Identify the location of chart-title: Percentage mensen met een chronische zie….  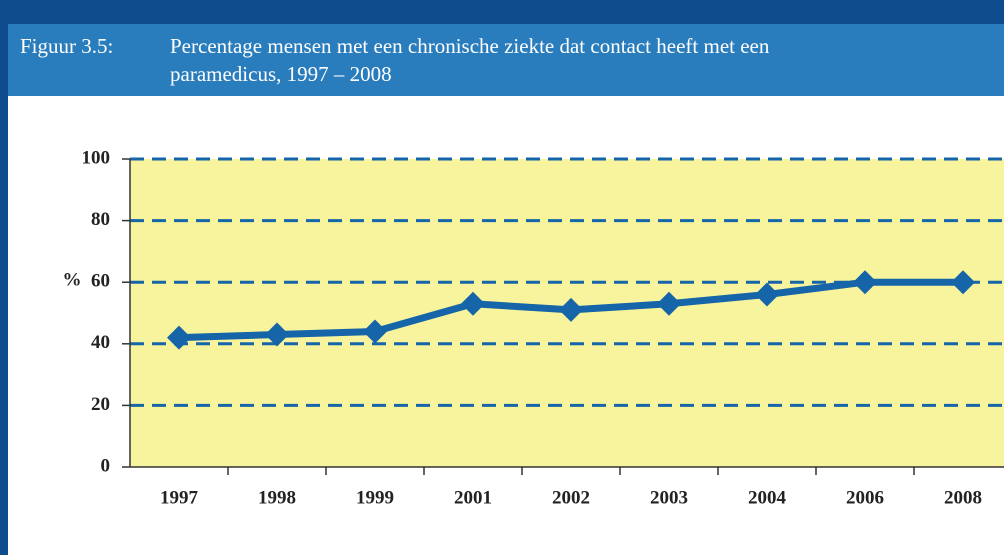
(470, 60).